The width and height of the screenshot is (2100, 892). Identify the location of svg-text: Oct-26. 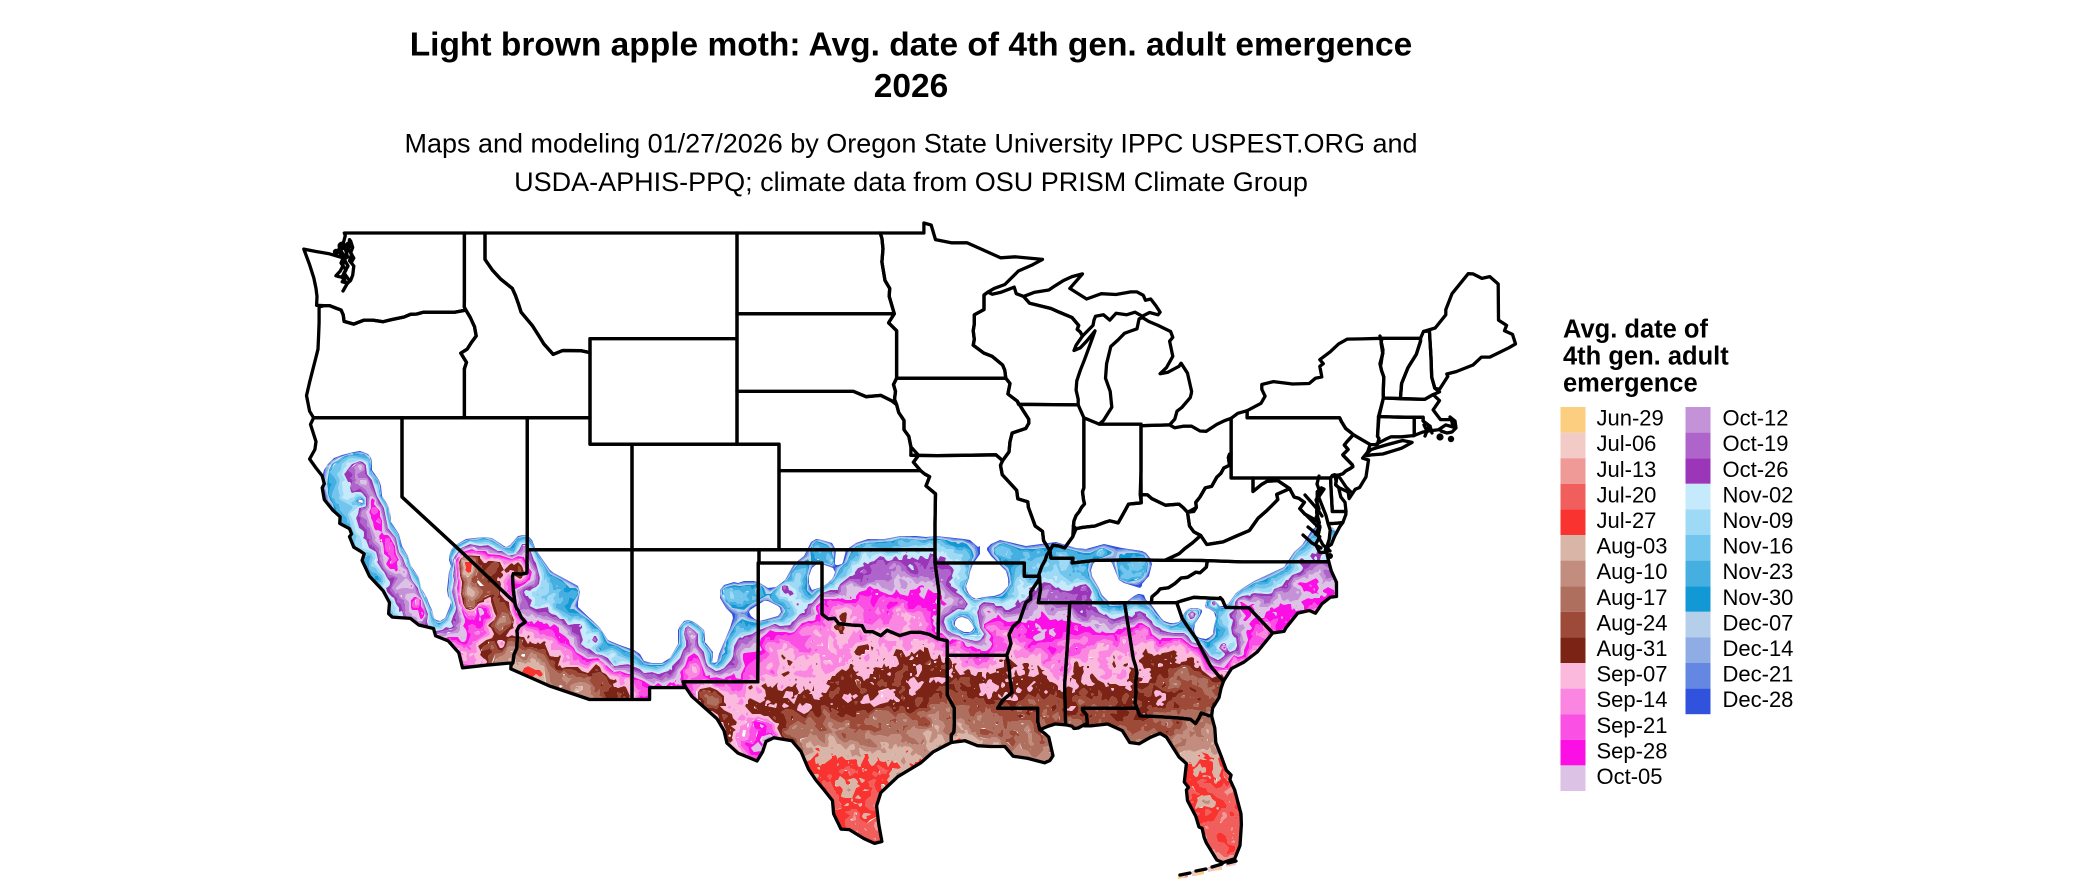
(1756, 469).